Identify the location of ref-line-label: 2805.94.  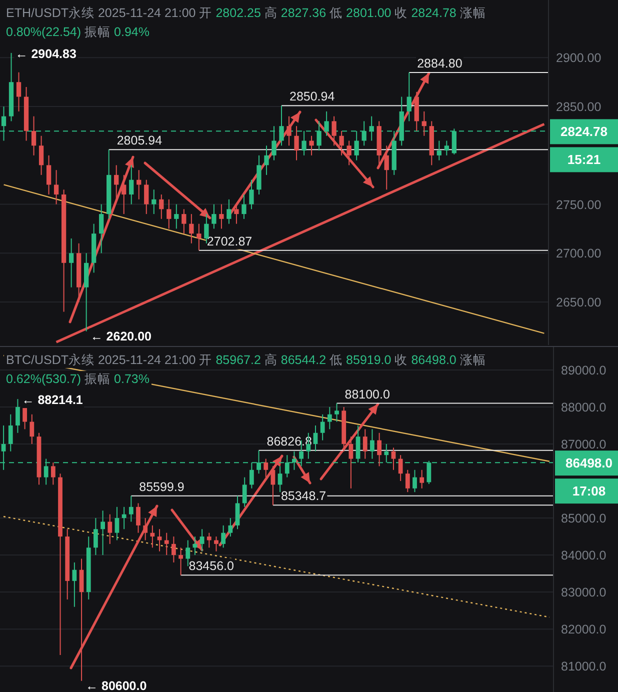
(139, 141).